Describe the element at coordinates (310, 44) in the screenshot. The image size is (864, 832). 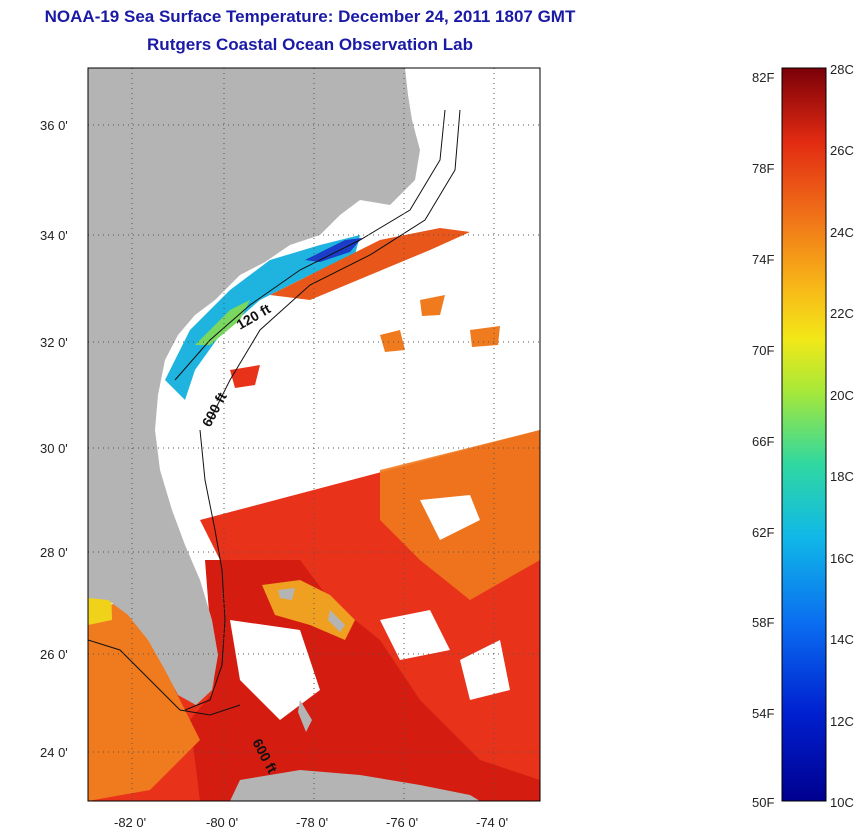
I see `map-subtitle: Rutgers Coastal Ocean Observation Lab` at that location.